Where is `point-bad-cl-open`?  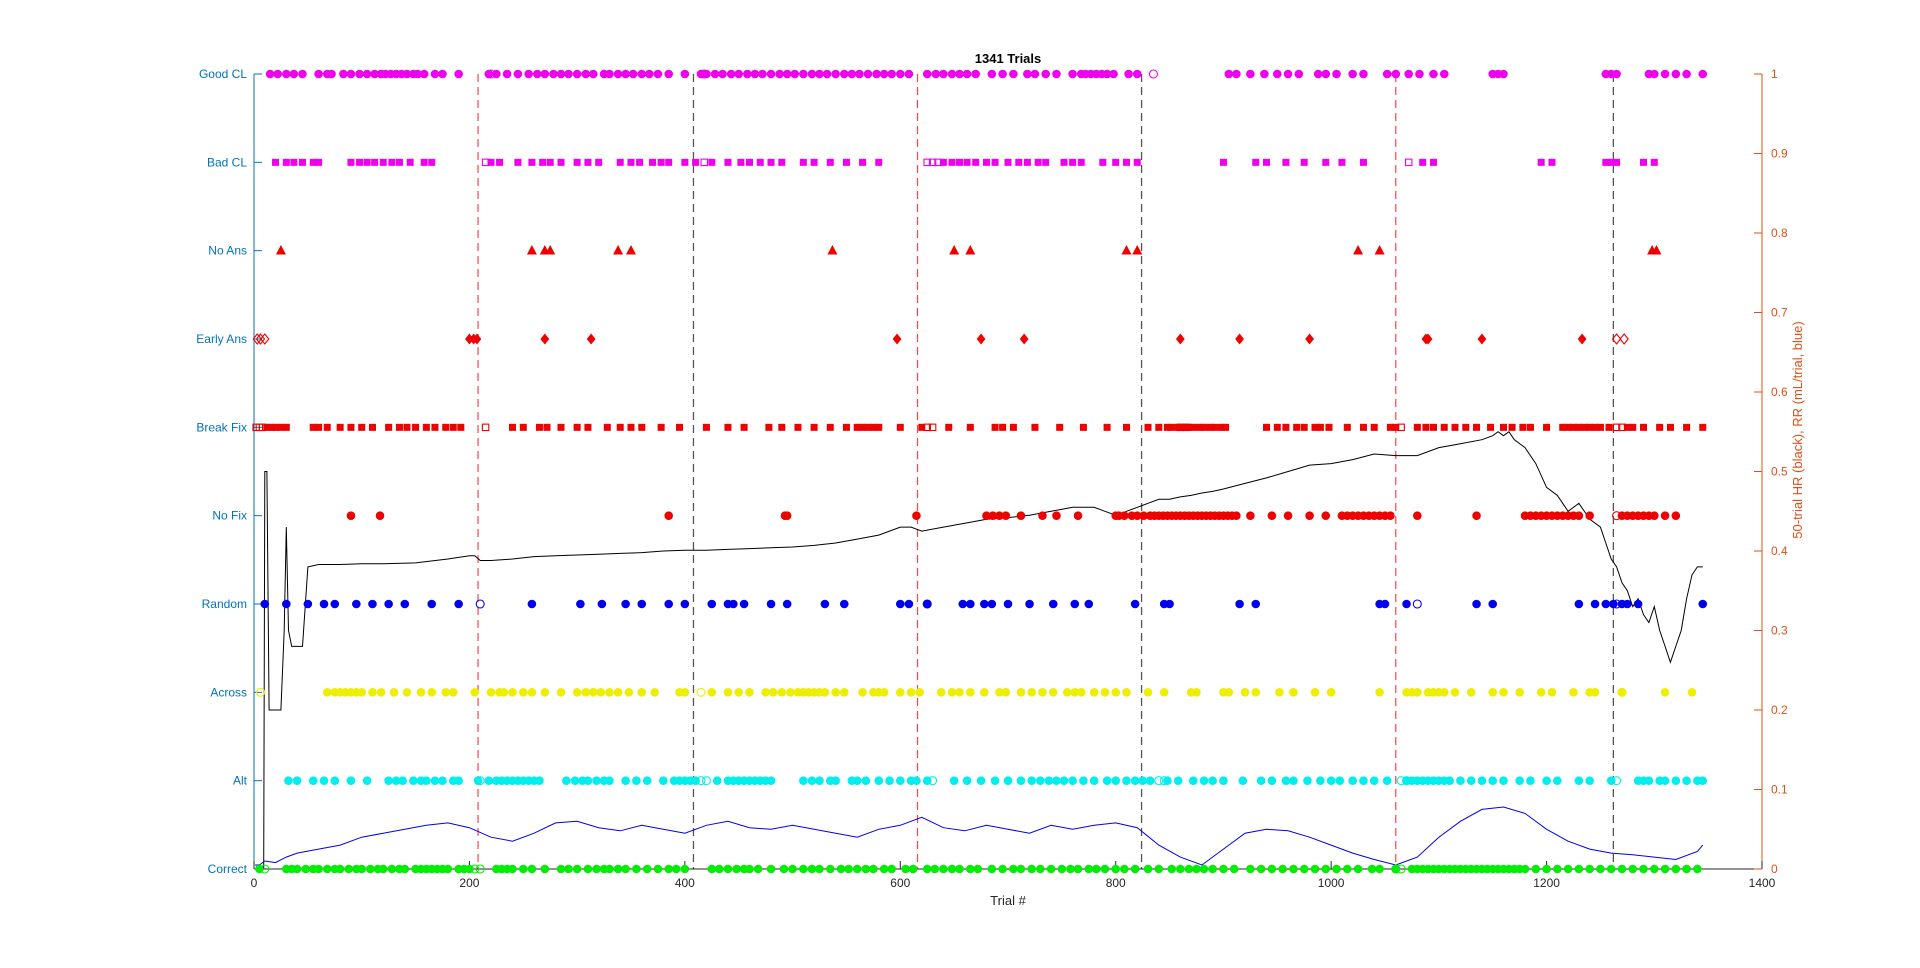 point-bad-cl-open is located at coordinates (1408, 162).